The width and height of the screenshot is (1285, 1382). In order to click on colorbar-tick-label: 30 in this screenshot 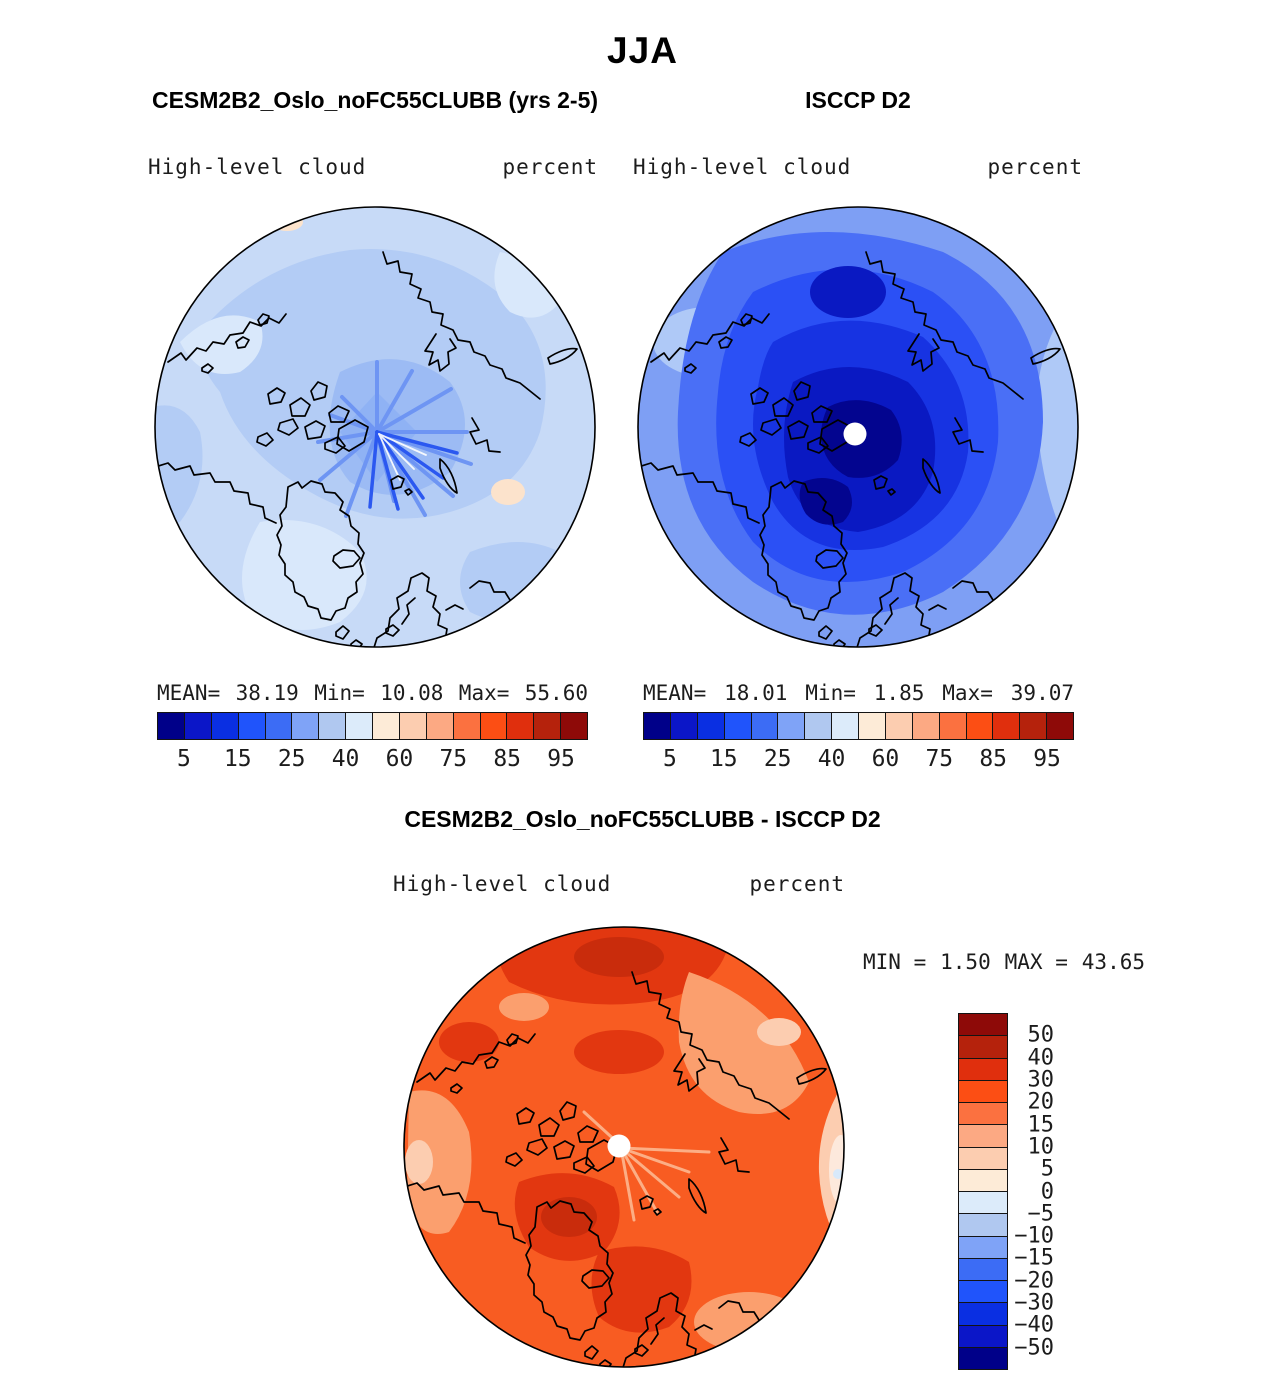, I will do `click(1041, 1080)`.